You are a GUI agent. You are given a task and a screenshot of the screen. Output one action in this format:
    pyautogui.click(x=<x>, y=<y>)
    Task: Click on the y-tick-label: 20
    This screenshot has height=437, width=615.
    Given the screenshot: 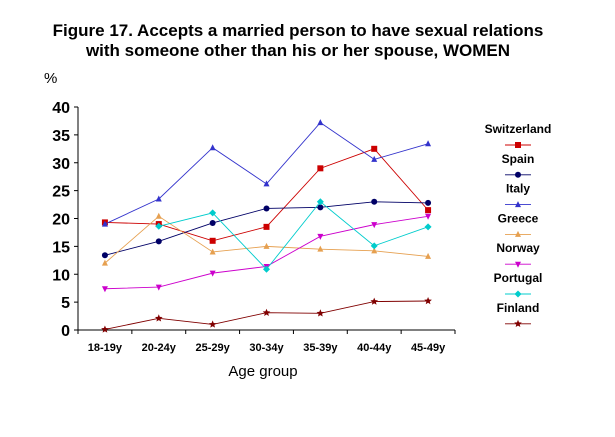 What is the action you would take?
    pyautogui.click(x=61, y=220)
    